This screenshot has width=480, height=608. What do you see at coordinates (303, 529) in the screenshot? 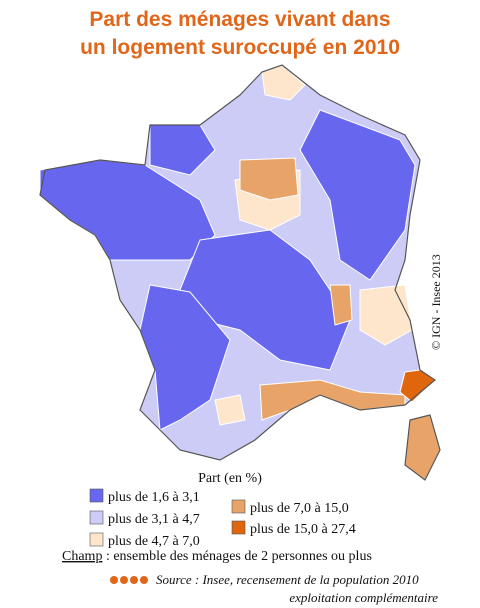
I see `legend-label: plus de 15,0 à 27,4` at bounding box center [303, 529].